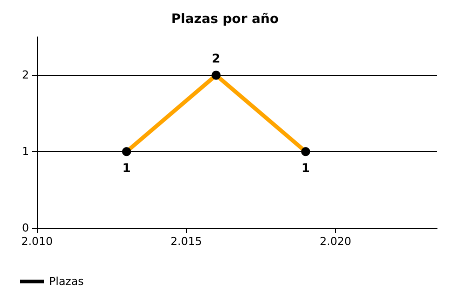  I want to click on y-tick-label: 2, so click(25, 75).